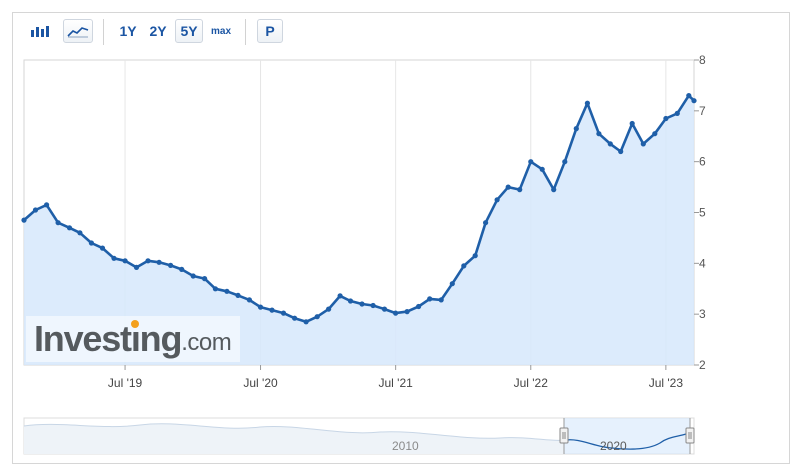  I want to click on y-tick-label: 5, so click(702, 213).